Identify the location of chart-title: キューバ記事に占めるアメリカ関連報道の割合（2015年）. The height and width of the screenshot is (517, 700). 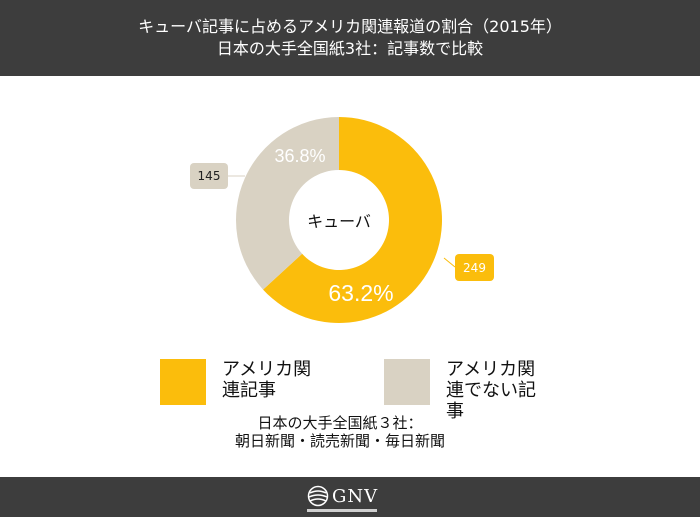
(350, 26).